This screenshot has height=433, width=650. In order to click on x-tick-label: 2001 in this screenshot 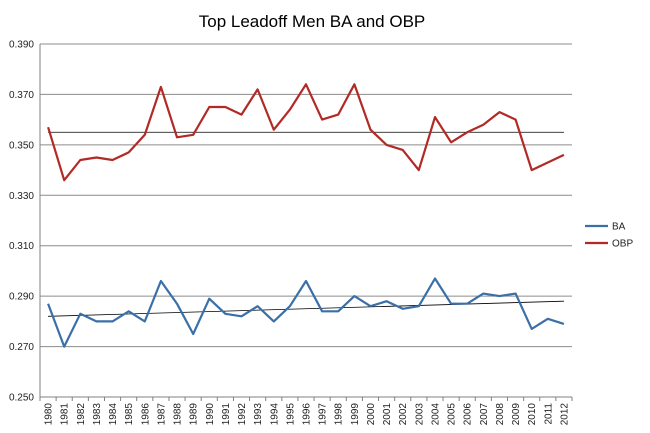, I will do `click(387, 414)`.